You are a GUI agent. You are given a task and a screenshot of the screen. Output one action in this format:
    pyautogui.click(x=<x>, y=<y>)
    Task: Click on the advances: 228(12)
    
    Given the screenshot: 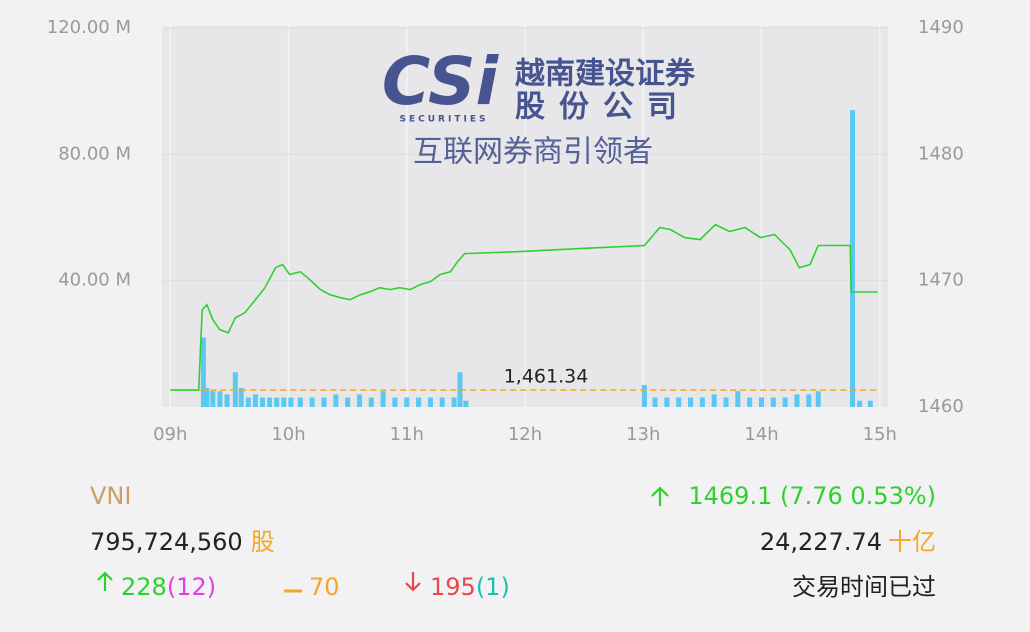 What is the action you would take?
    pyautogui.click(x=168, y=587)
    